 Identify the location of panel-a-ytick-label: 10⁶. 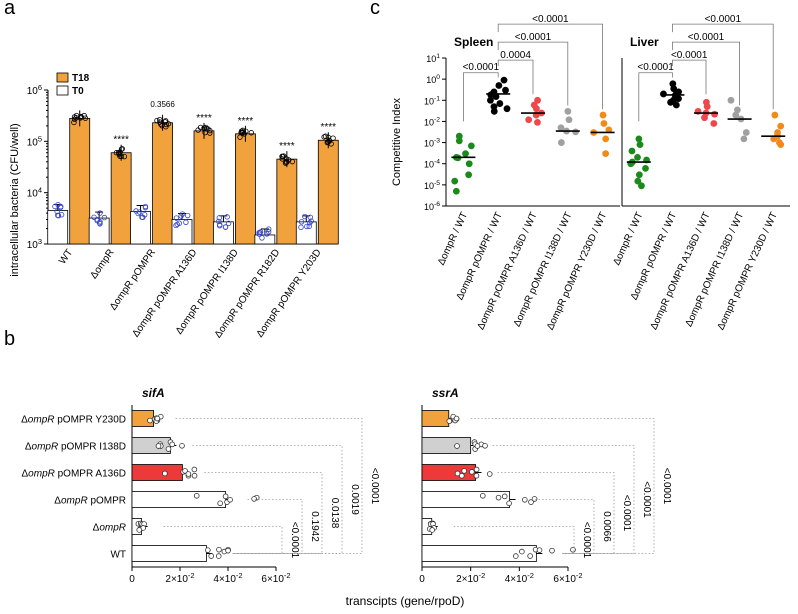
(34, 90).